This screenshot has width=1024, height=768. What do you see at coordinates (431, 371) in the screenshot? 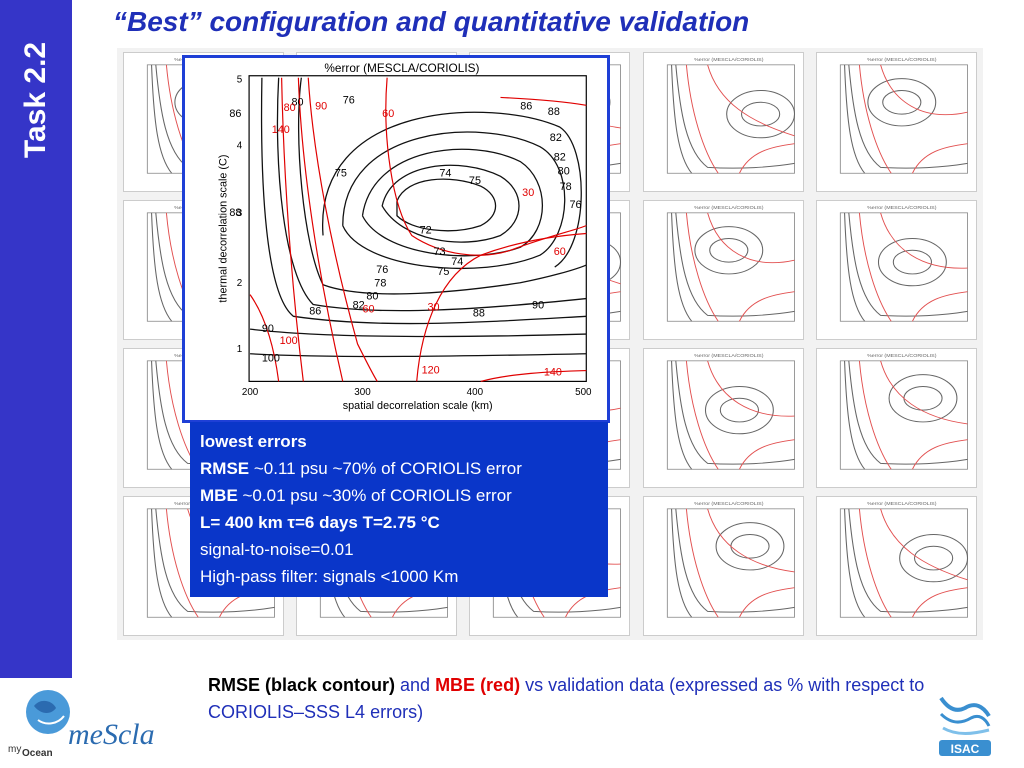
I see `svg-text: 120` at bounding box center [431, 371].